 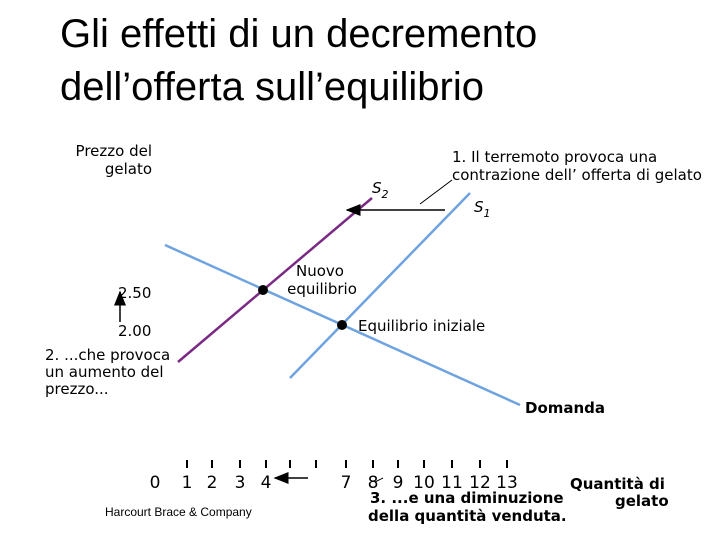 I want to click on quantity-label: 4, so click(x=266, y=483).